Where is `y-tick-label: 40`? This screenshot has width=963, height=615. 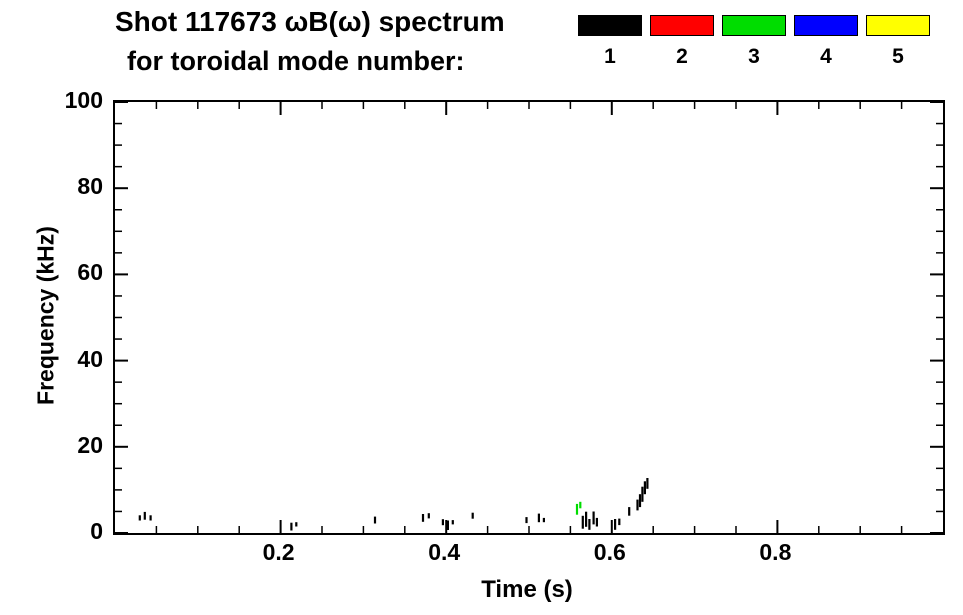 y-tick-label: 40 is located at coordinates (90, 358).